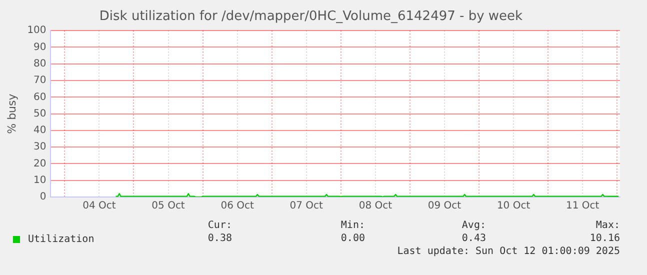 This screenshot has height=275, width=647. What do you see at coordinates (40, 64) in the screenshot?
I see `y-tick-label: 80` at bounding box center [40, 64].